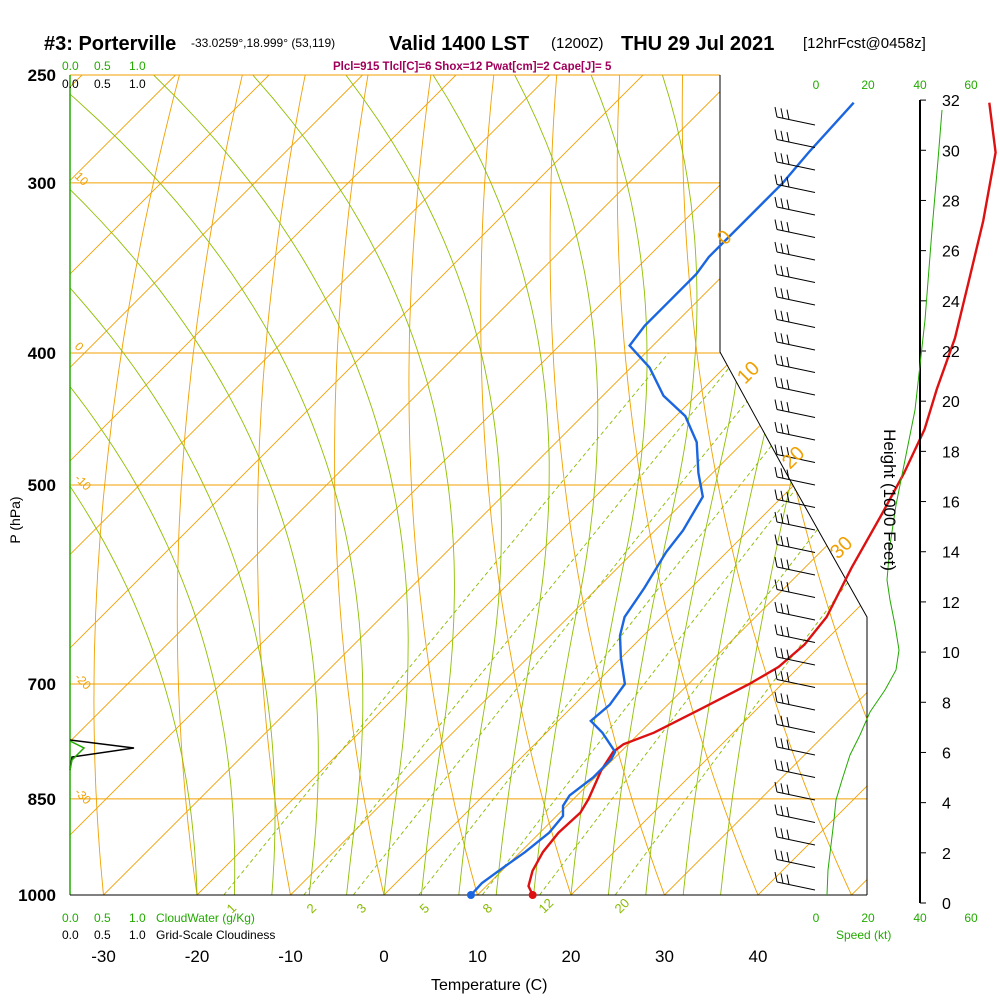 The image size is (1000, 1000). Describe the element at coordinates (42, 353) in the screenshot. I see `pressure-tick-label: 400` at that location.